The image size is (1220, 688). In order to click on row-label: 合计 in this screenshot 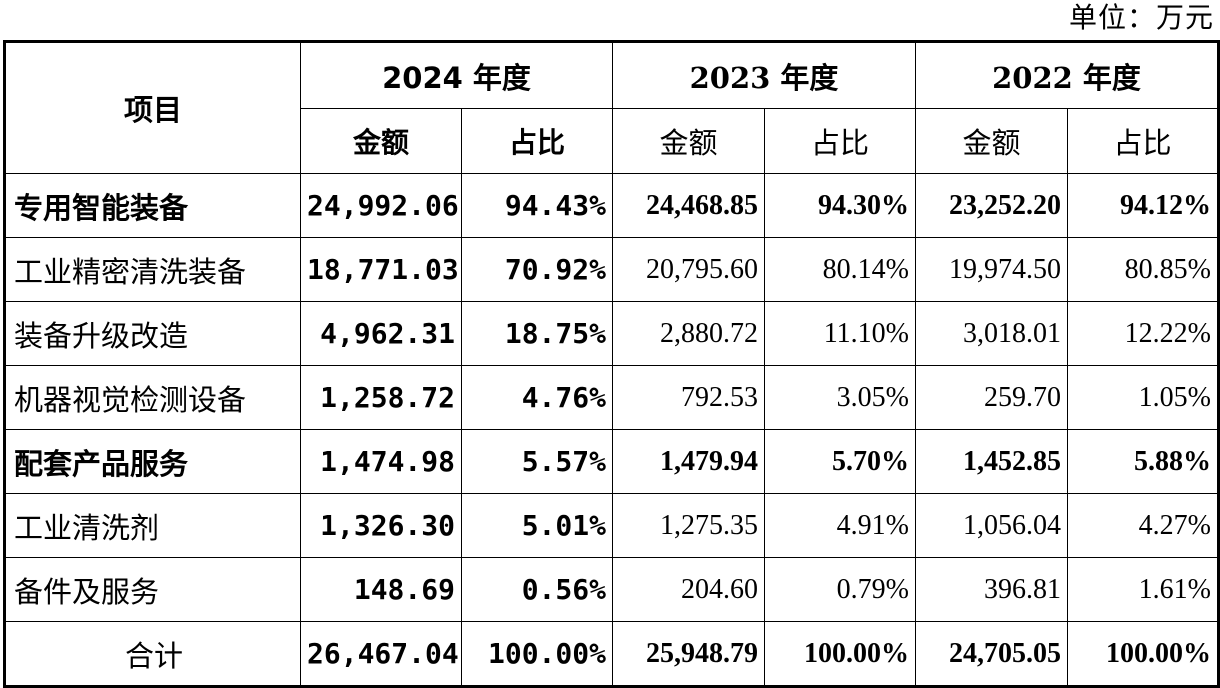, I will do `click(152, 654)`.